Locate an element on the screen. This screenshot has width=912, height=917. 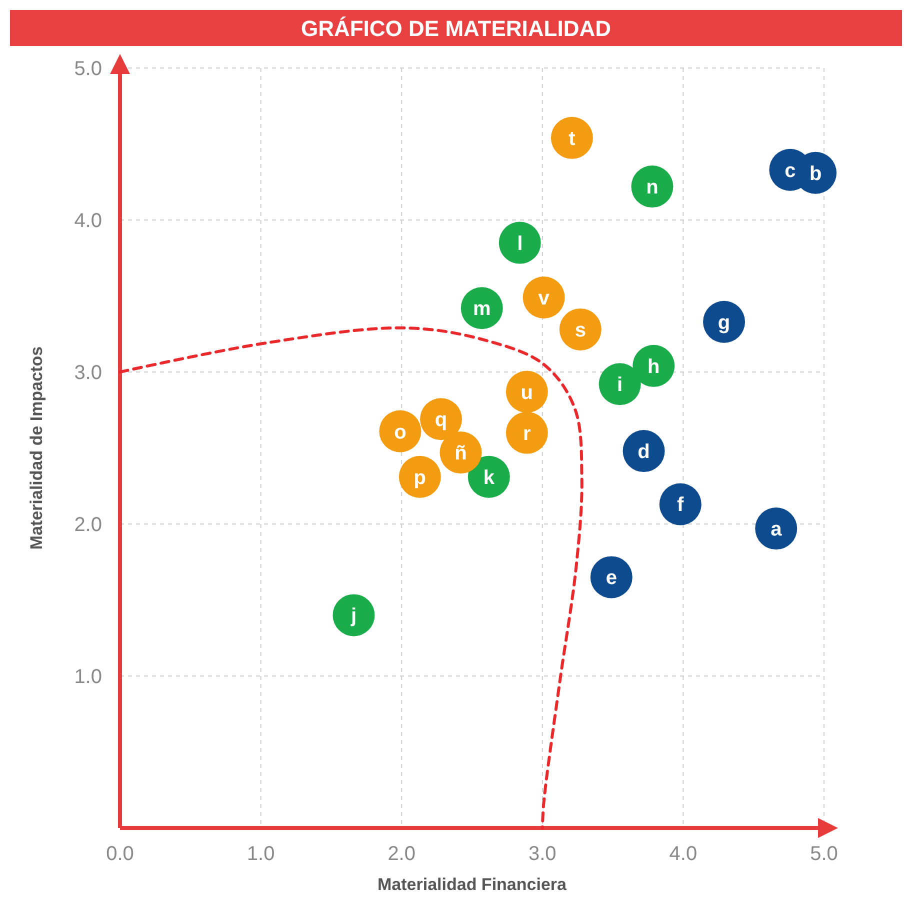
annotation: u is located at coordinates (527, 393).